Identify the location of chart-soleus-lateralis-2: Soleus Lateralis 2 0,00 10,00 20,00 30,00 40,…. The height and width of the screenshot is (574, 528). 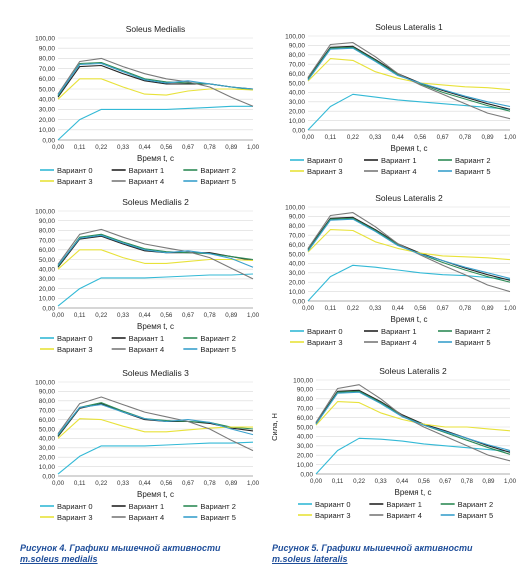
(400, 270).